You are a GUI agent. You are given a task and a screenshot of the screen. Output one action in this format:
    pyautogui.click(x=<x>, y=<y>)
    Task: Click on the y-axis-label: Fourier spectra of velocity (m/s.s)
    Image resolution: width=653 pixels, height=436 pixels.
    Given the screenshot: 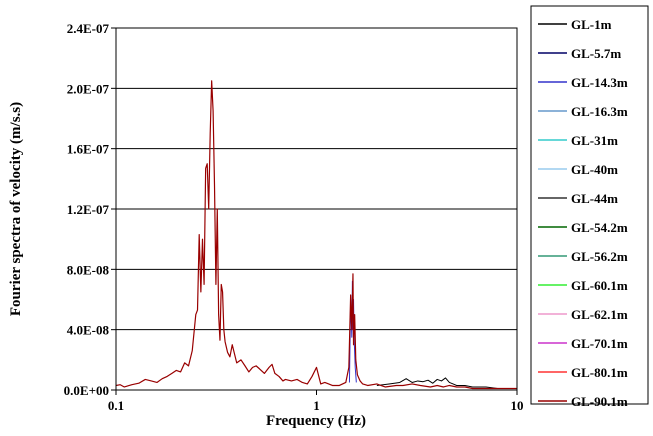 What is the action you would take?
    pyautogui.click(x=16, y=209)
    